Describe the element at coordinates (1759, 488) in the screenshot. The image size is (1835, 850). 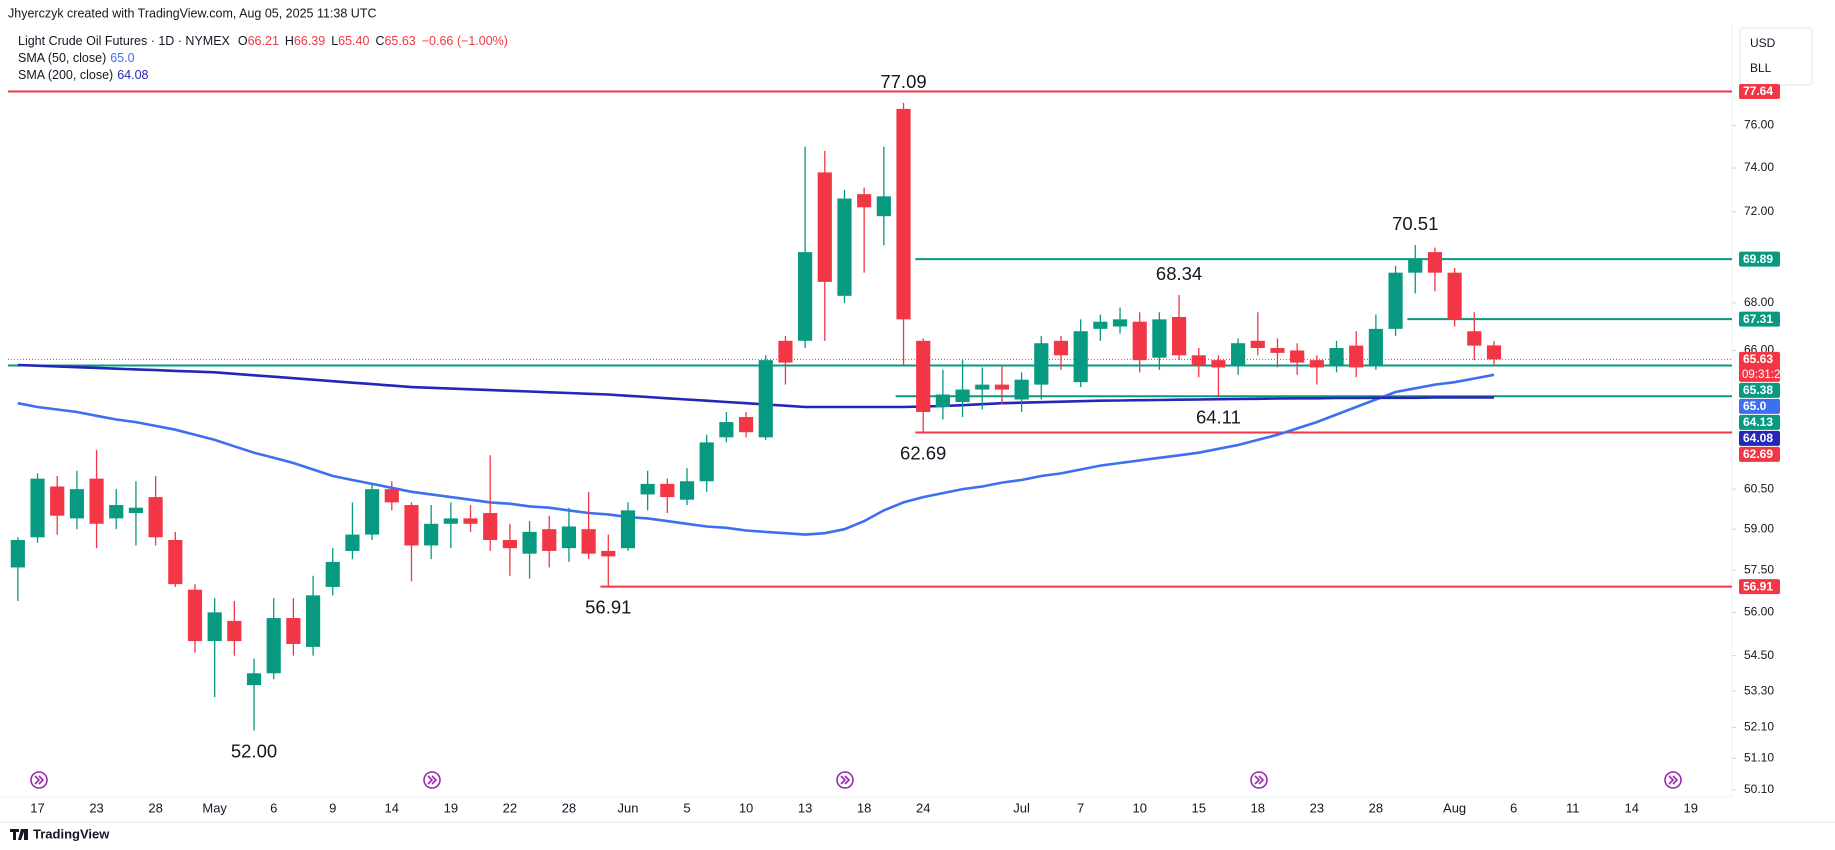
I see `y-tick-label: 60.50` at that location.